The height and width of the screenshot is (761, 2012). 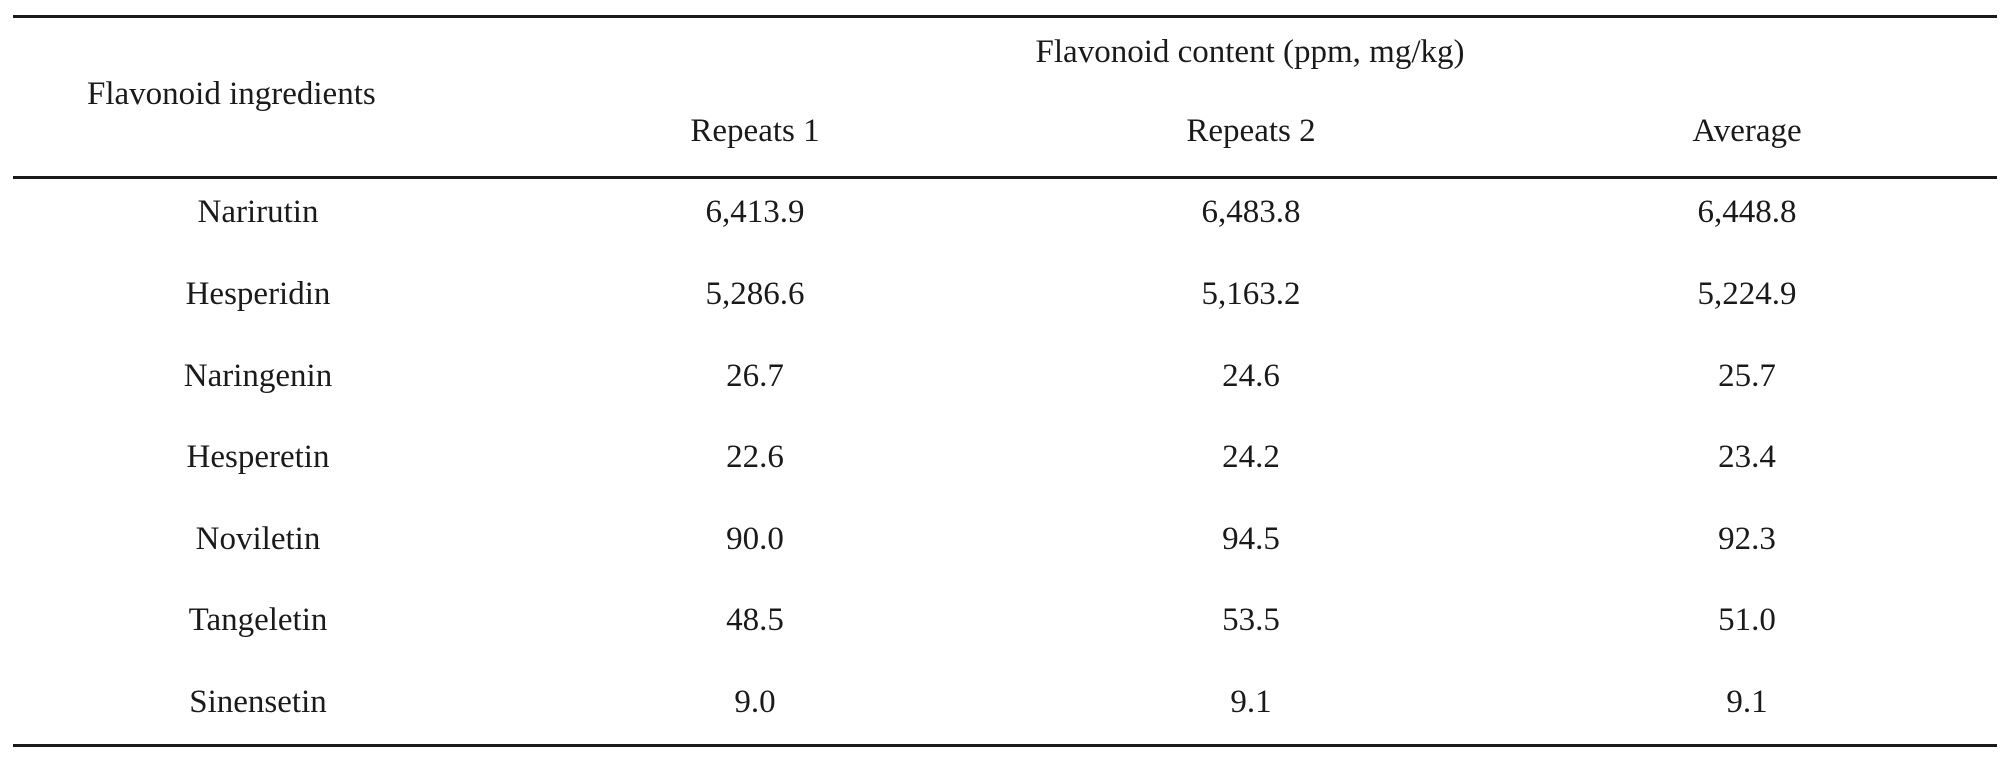 What do you see at coordinates (258, 212) in the screenshot?
I see `row-label: Narirutin` at bounding box center [258, 212].